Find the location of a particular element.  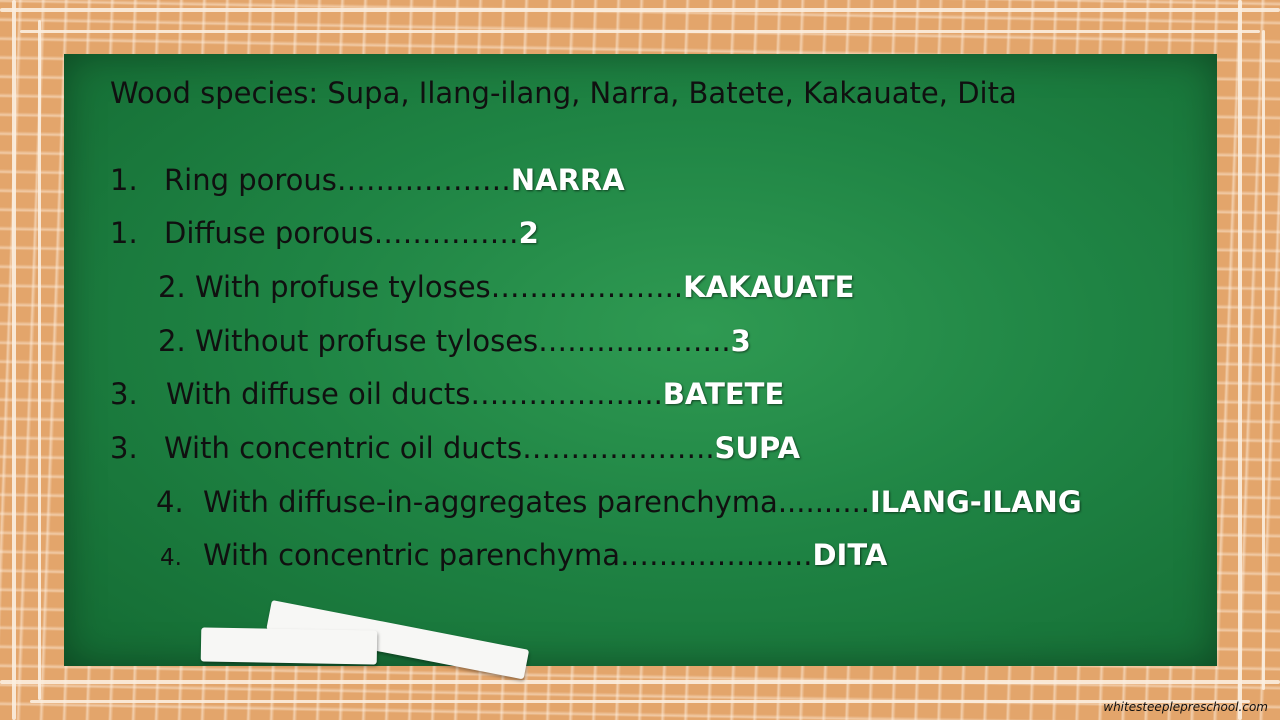

key-row: 2. Without profuse tyloses………………..3 is located at coordinates (454, 341).